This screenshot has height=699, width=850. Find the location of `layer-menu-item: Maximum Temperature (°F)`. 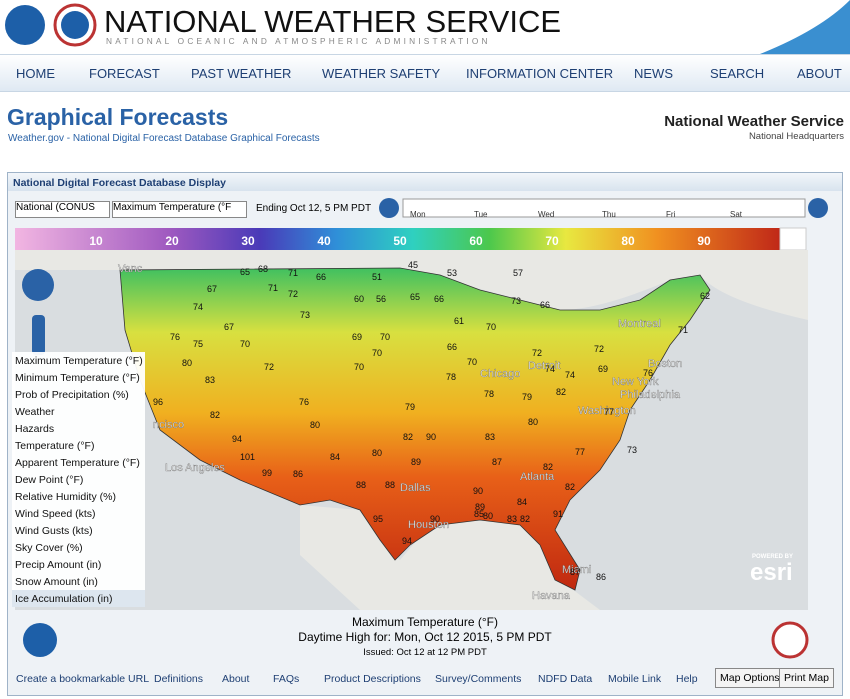

layer-menu-item: Maximum Temperature (°F) is located at coordinates (79, 361).